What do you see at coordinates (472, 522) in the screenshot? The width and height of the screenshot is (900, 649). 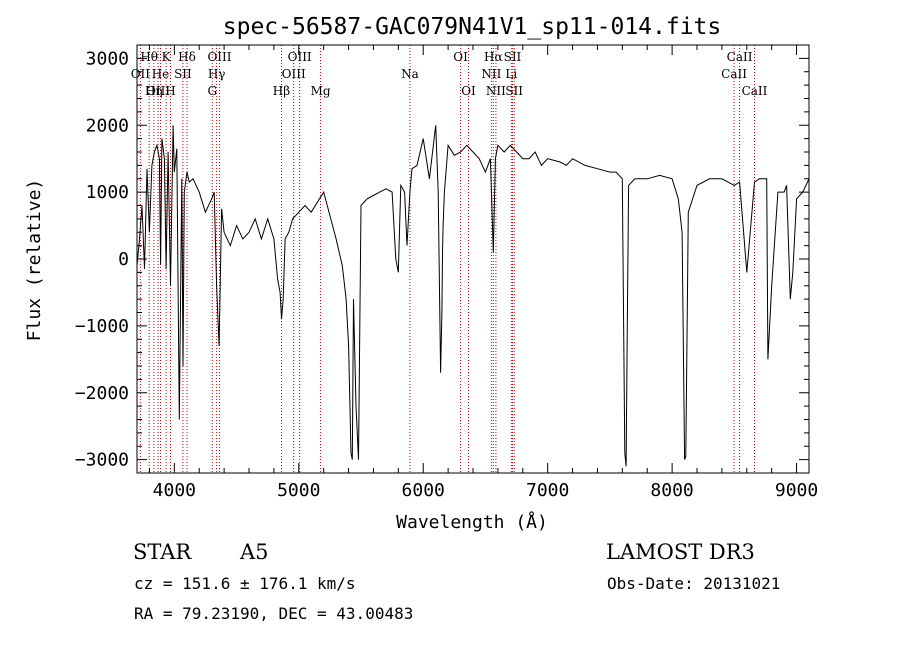 I see `x-axis-label: Wavelength (Å)` at bounding box center [472, 522].